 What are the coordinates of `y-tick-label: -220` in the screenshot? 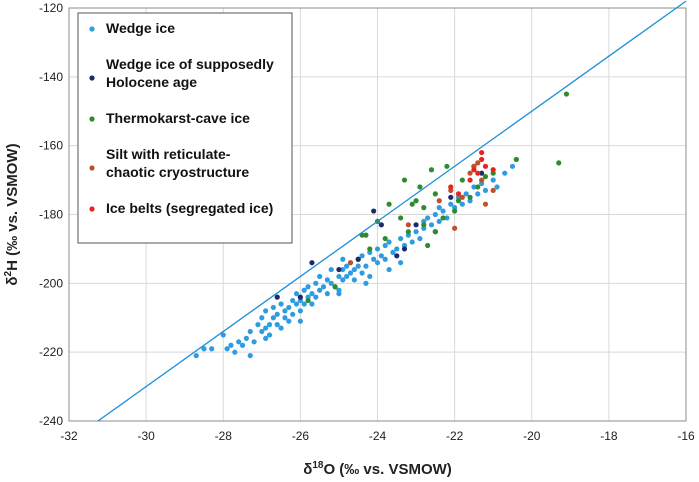 It's located at (51, 352).